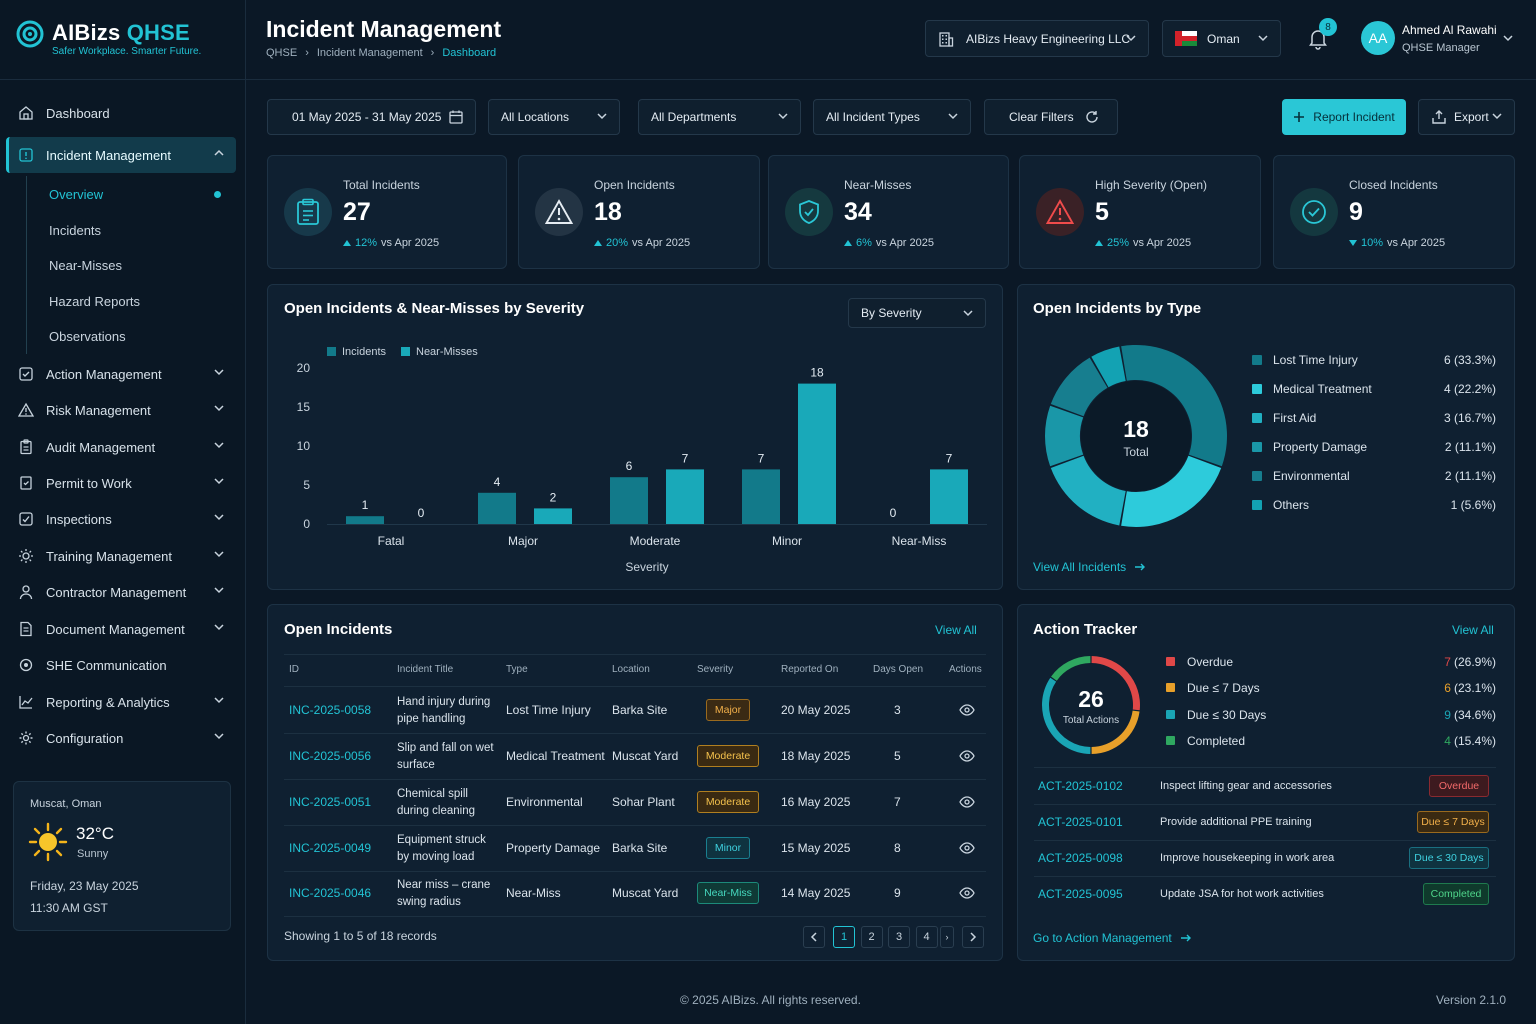  I want to click on action-id-link: ACT-2025-0098, so click(1080, 858).